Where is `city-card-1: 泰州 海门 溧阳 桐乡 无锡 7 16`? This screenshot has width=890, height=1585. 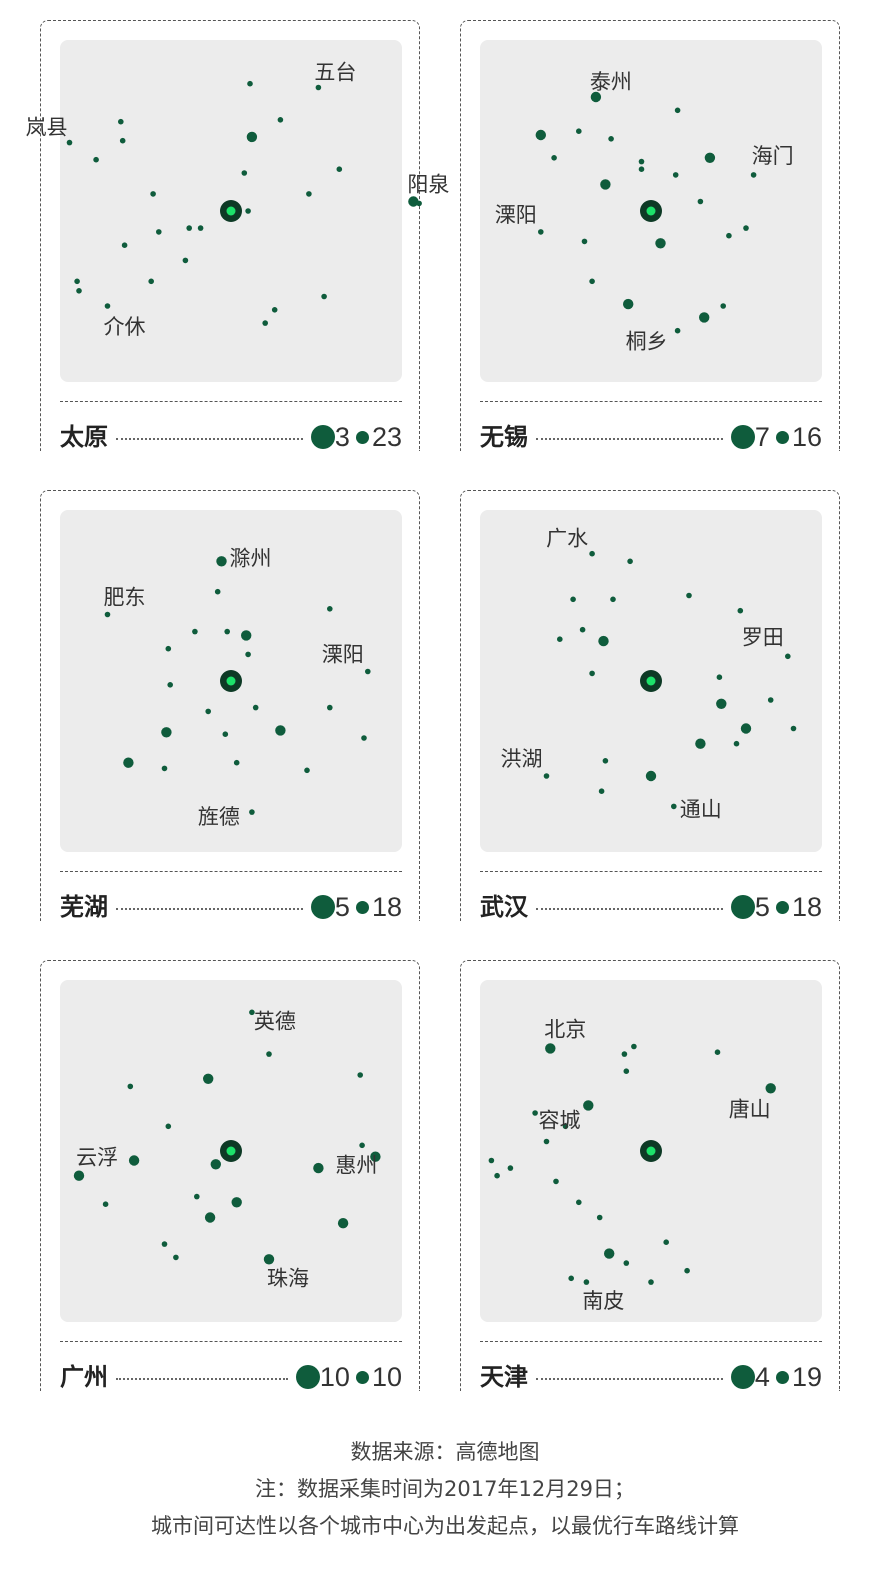
city-card-1: 泰州 海门 溧阳 桐乡 无锡 7 16 is located at coordinates (650, 236).